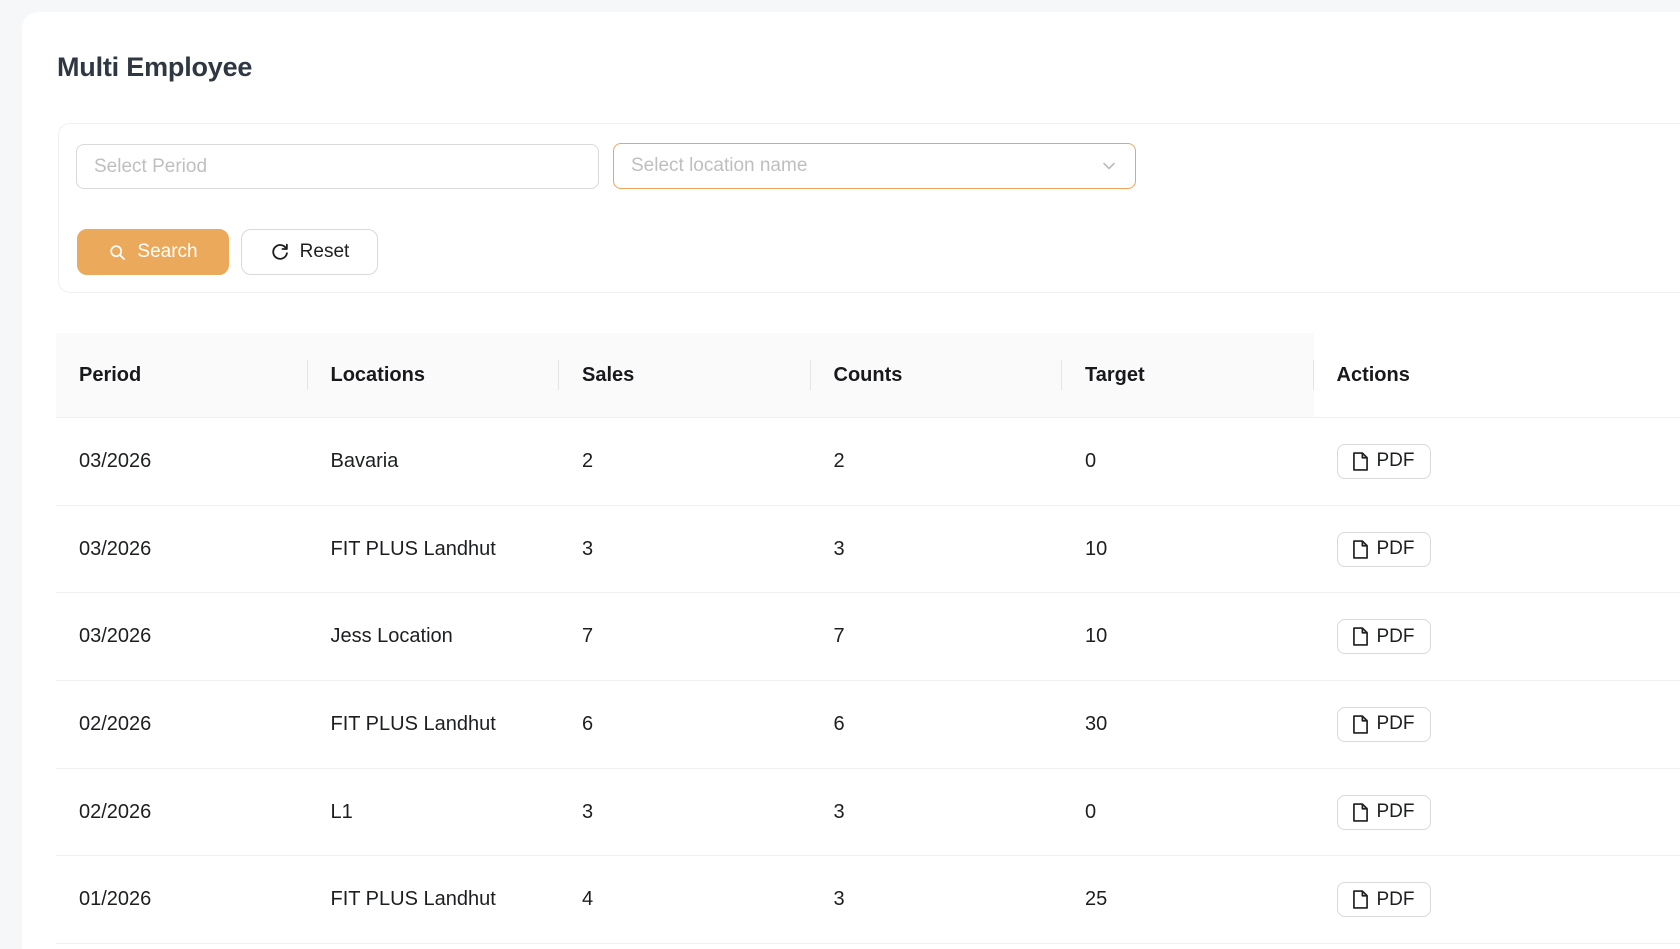 This screenshot has height=949, width=1680. I want to click on table-row: 02/2026 FIT PLUS Landhut 6 6 30 PDF, so click(868, 725).